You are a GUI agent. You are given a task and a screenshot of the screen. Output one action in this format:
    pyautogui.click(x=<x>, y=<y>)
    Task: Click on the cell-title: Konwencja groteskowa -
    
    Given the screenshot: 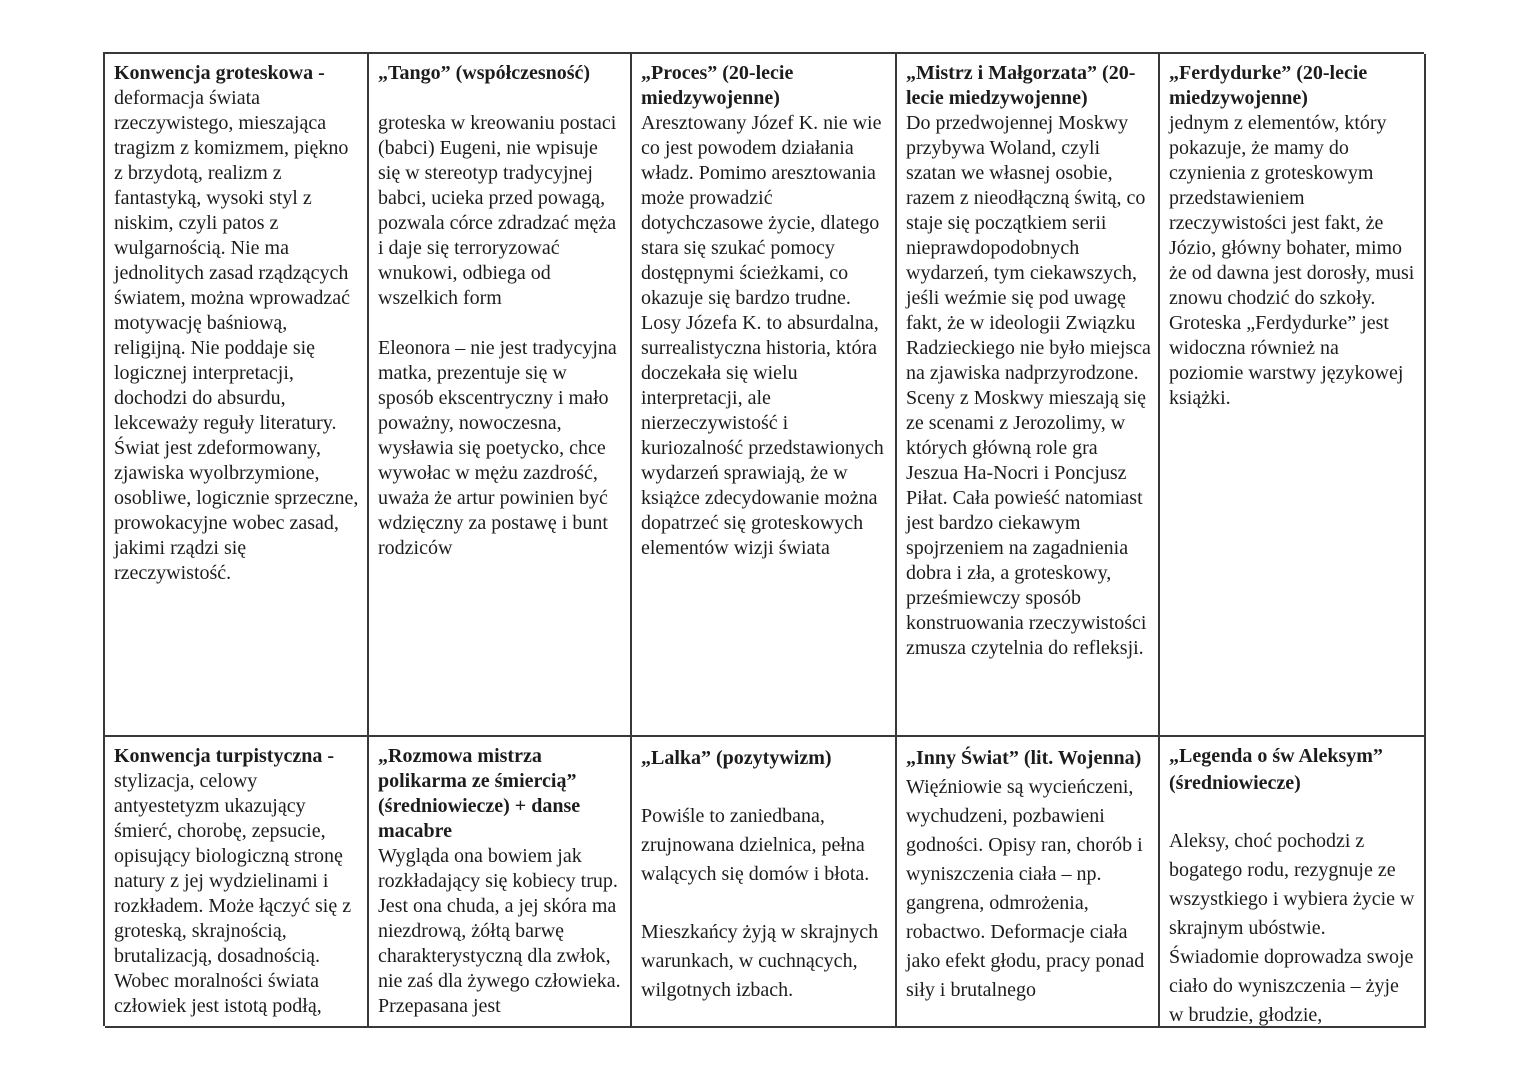 What is the action you would take?
    pyautogui.click(x=219, y=73)
    